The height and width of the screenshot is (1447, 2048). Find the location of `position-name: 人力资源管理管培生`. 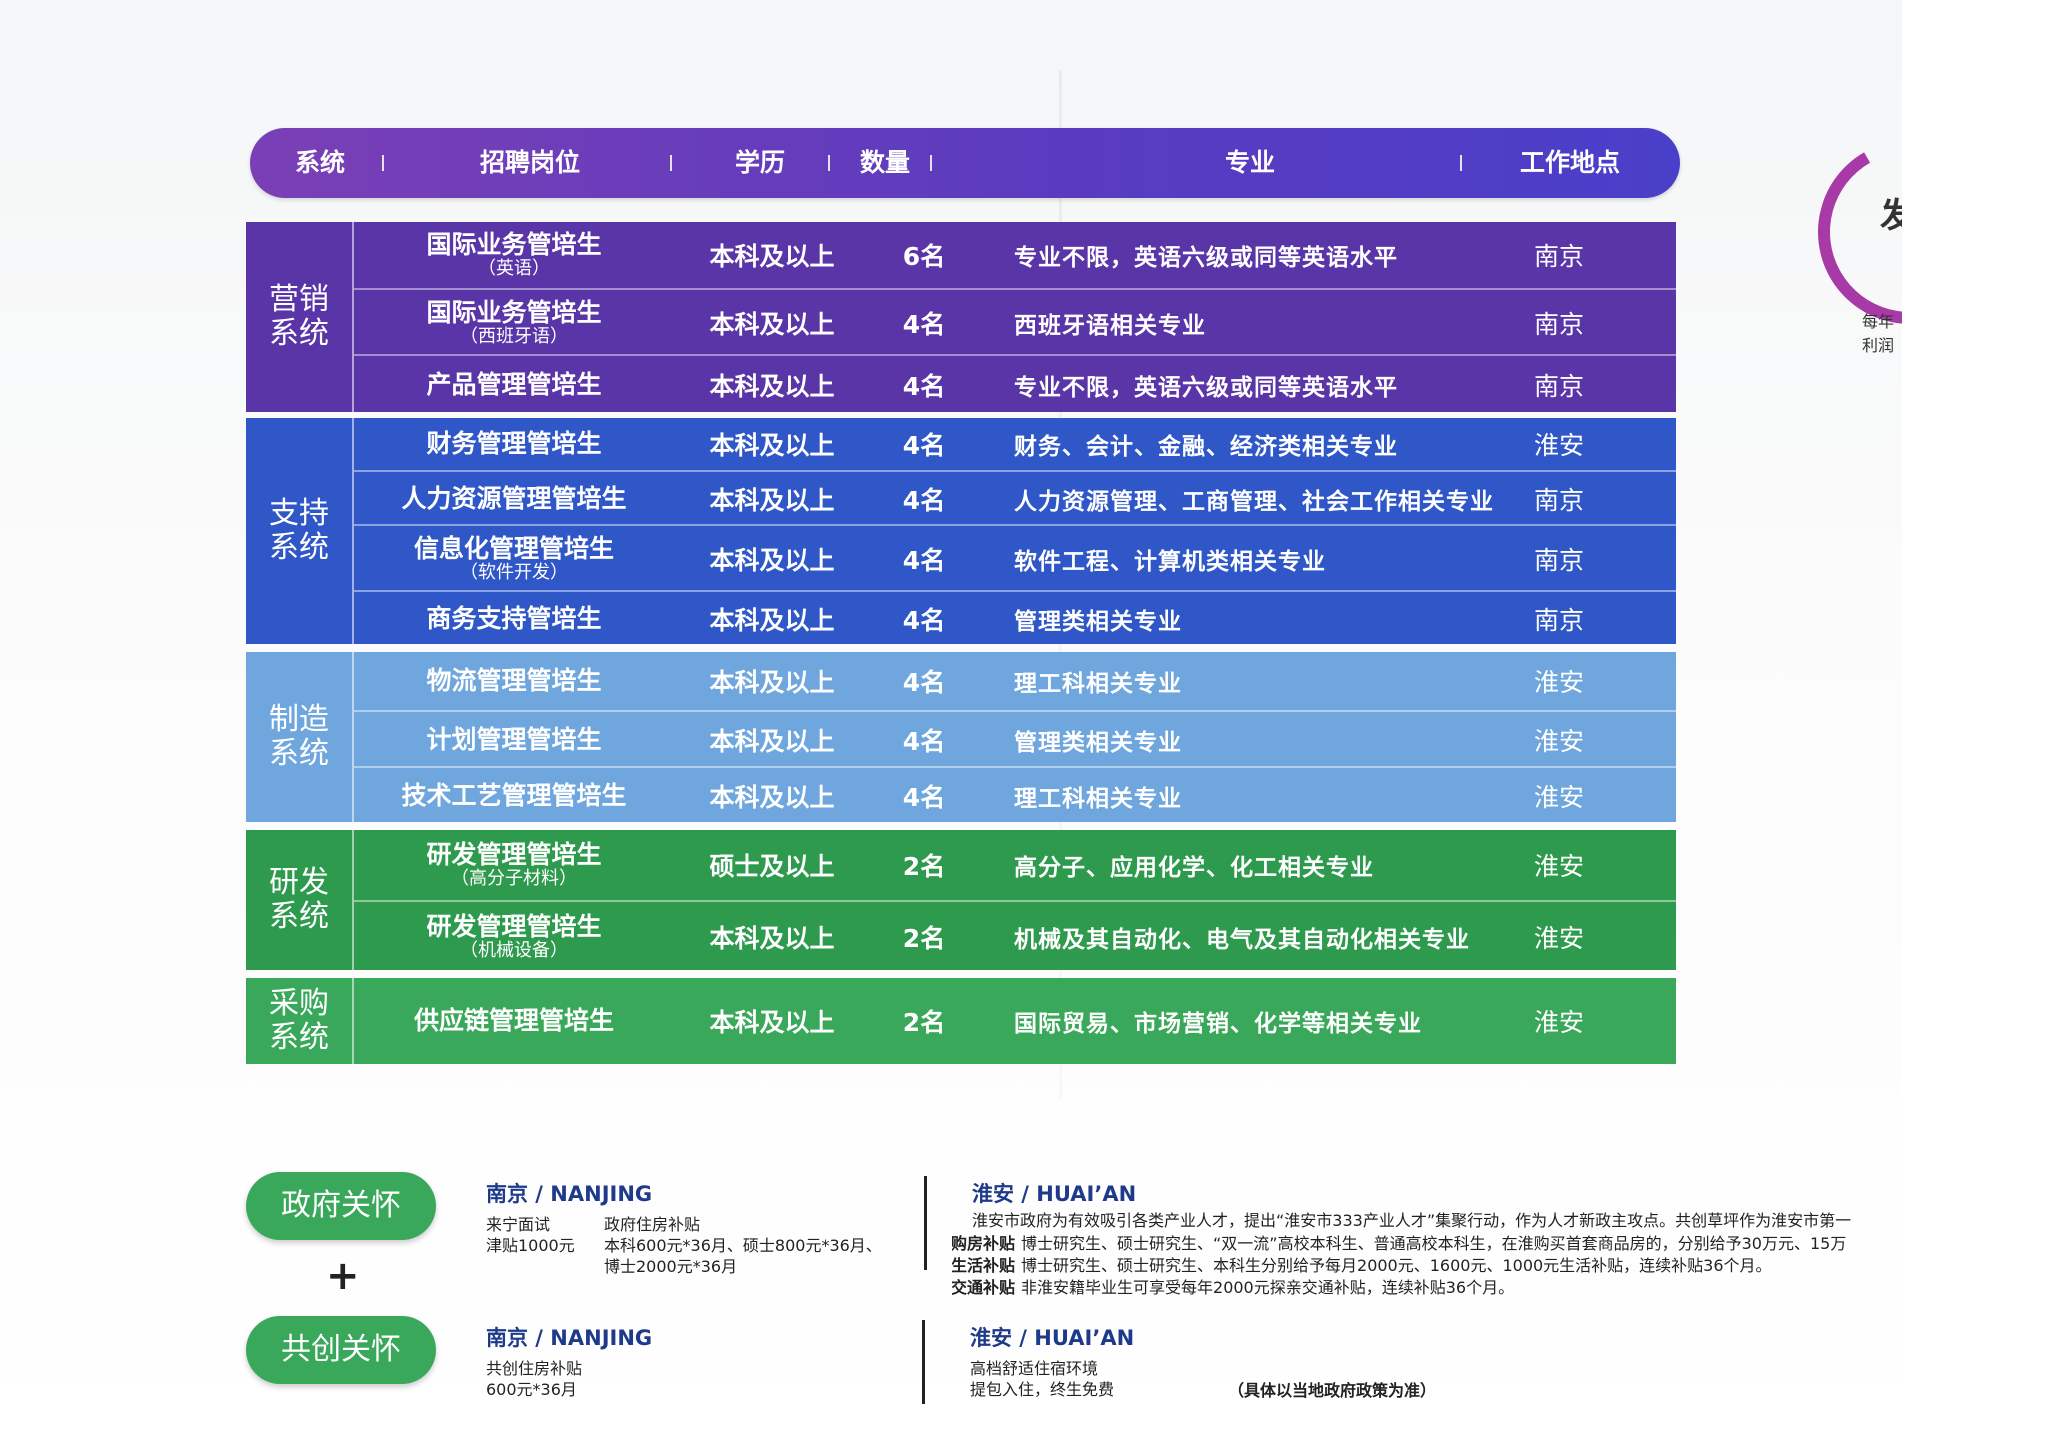

position-name: 人力资源管理管培生 is located at coordinates (514, 498).